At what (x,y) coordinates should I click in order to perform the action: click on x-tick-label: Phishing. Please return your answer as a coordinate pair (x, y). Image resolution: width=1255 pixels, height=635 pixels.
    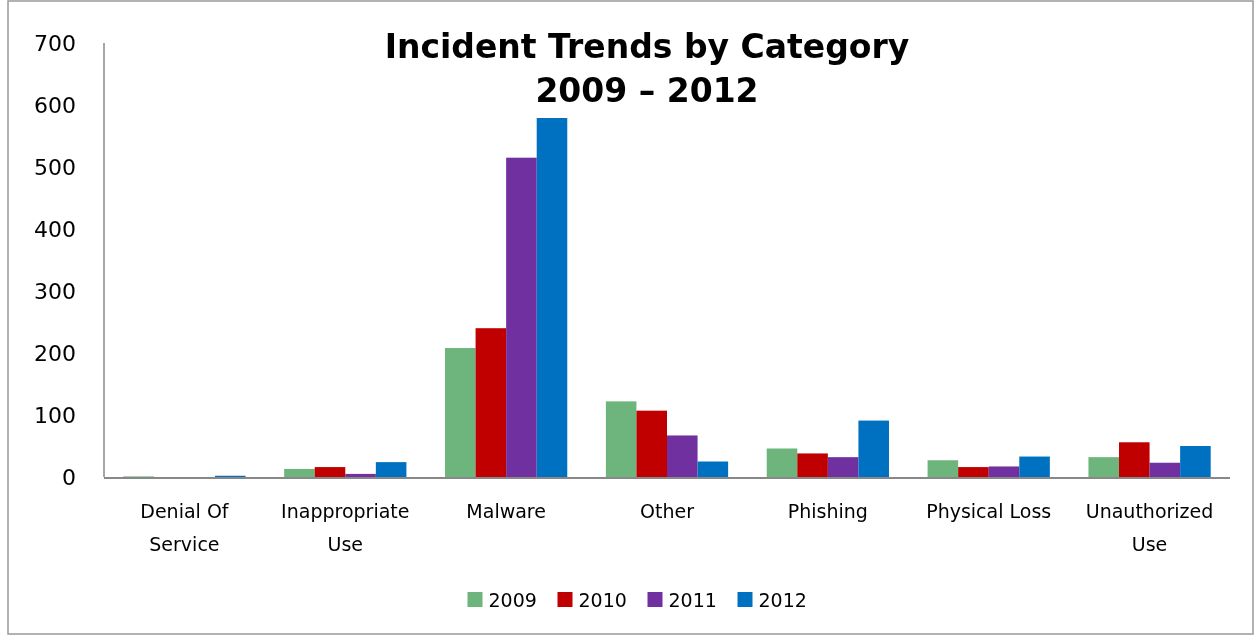
    Looking at the image, I should click on (827, 511).